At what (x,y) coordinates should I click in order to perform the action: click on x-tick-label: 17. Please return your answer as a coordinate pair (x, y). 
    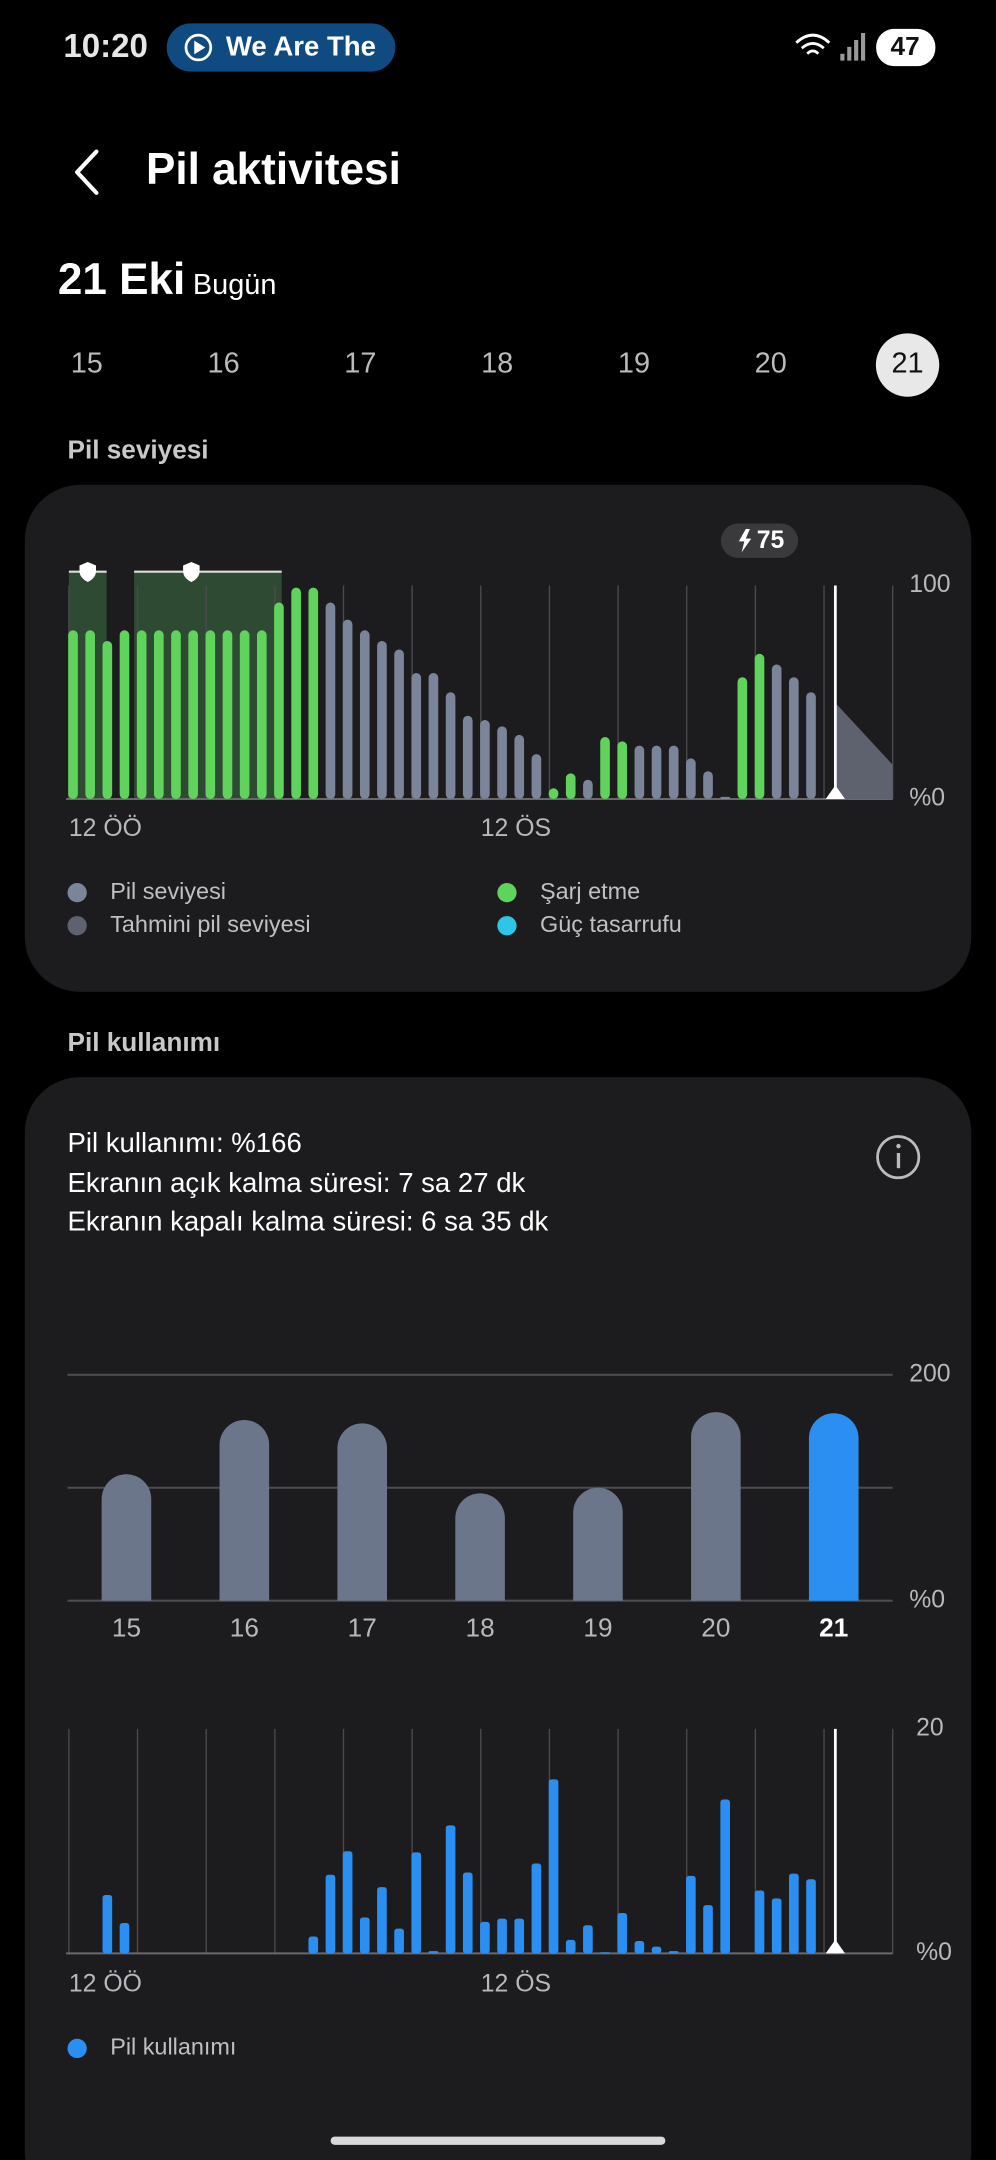
    Looking at the image, I should click on (362, 1628).